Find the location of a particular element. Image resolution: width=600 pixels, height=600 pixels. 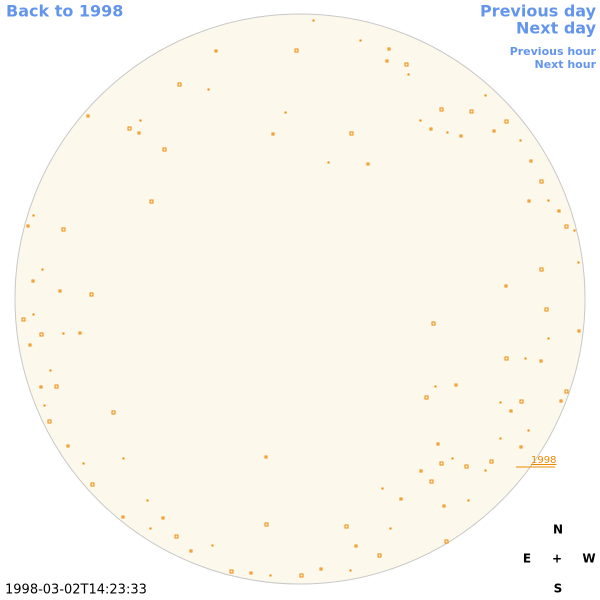

previous-hour-link: Previous hour is located at coordinates (553, 51).